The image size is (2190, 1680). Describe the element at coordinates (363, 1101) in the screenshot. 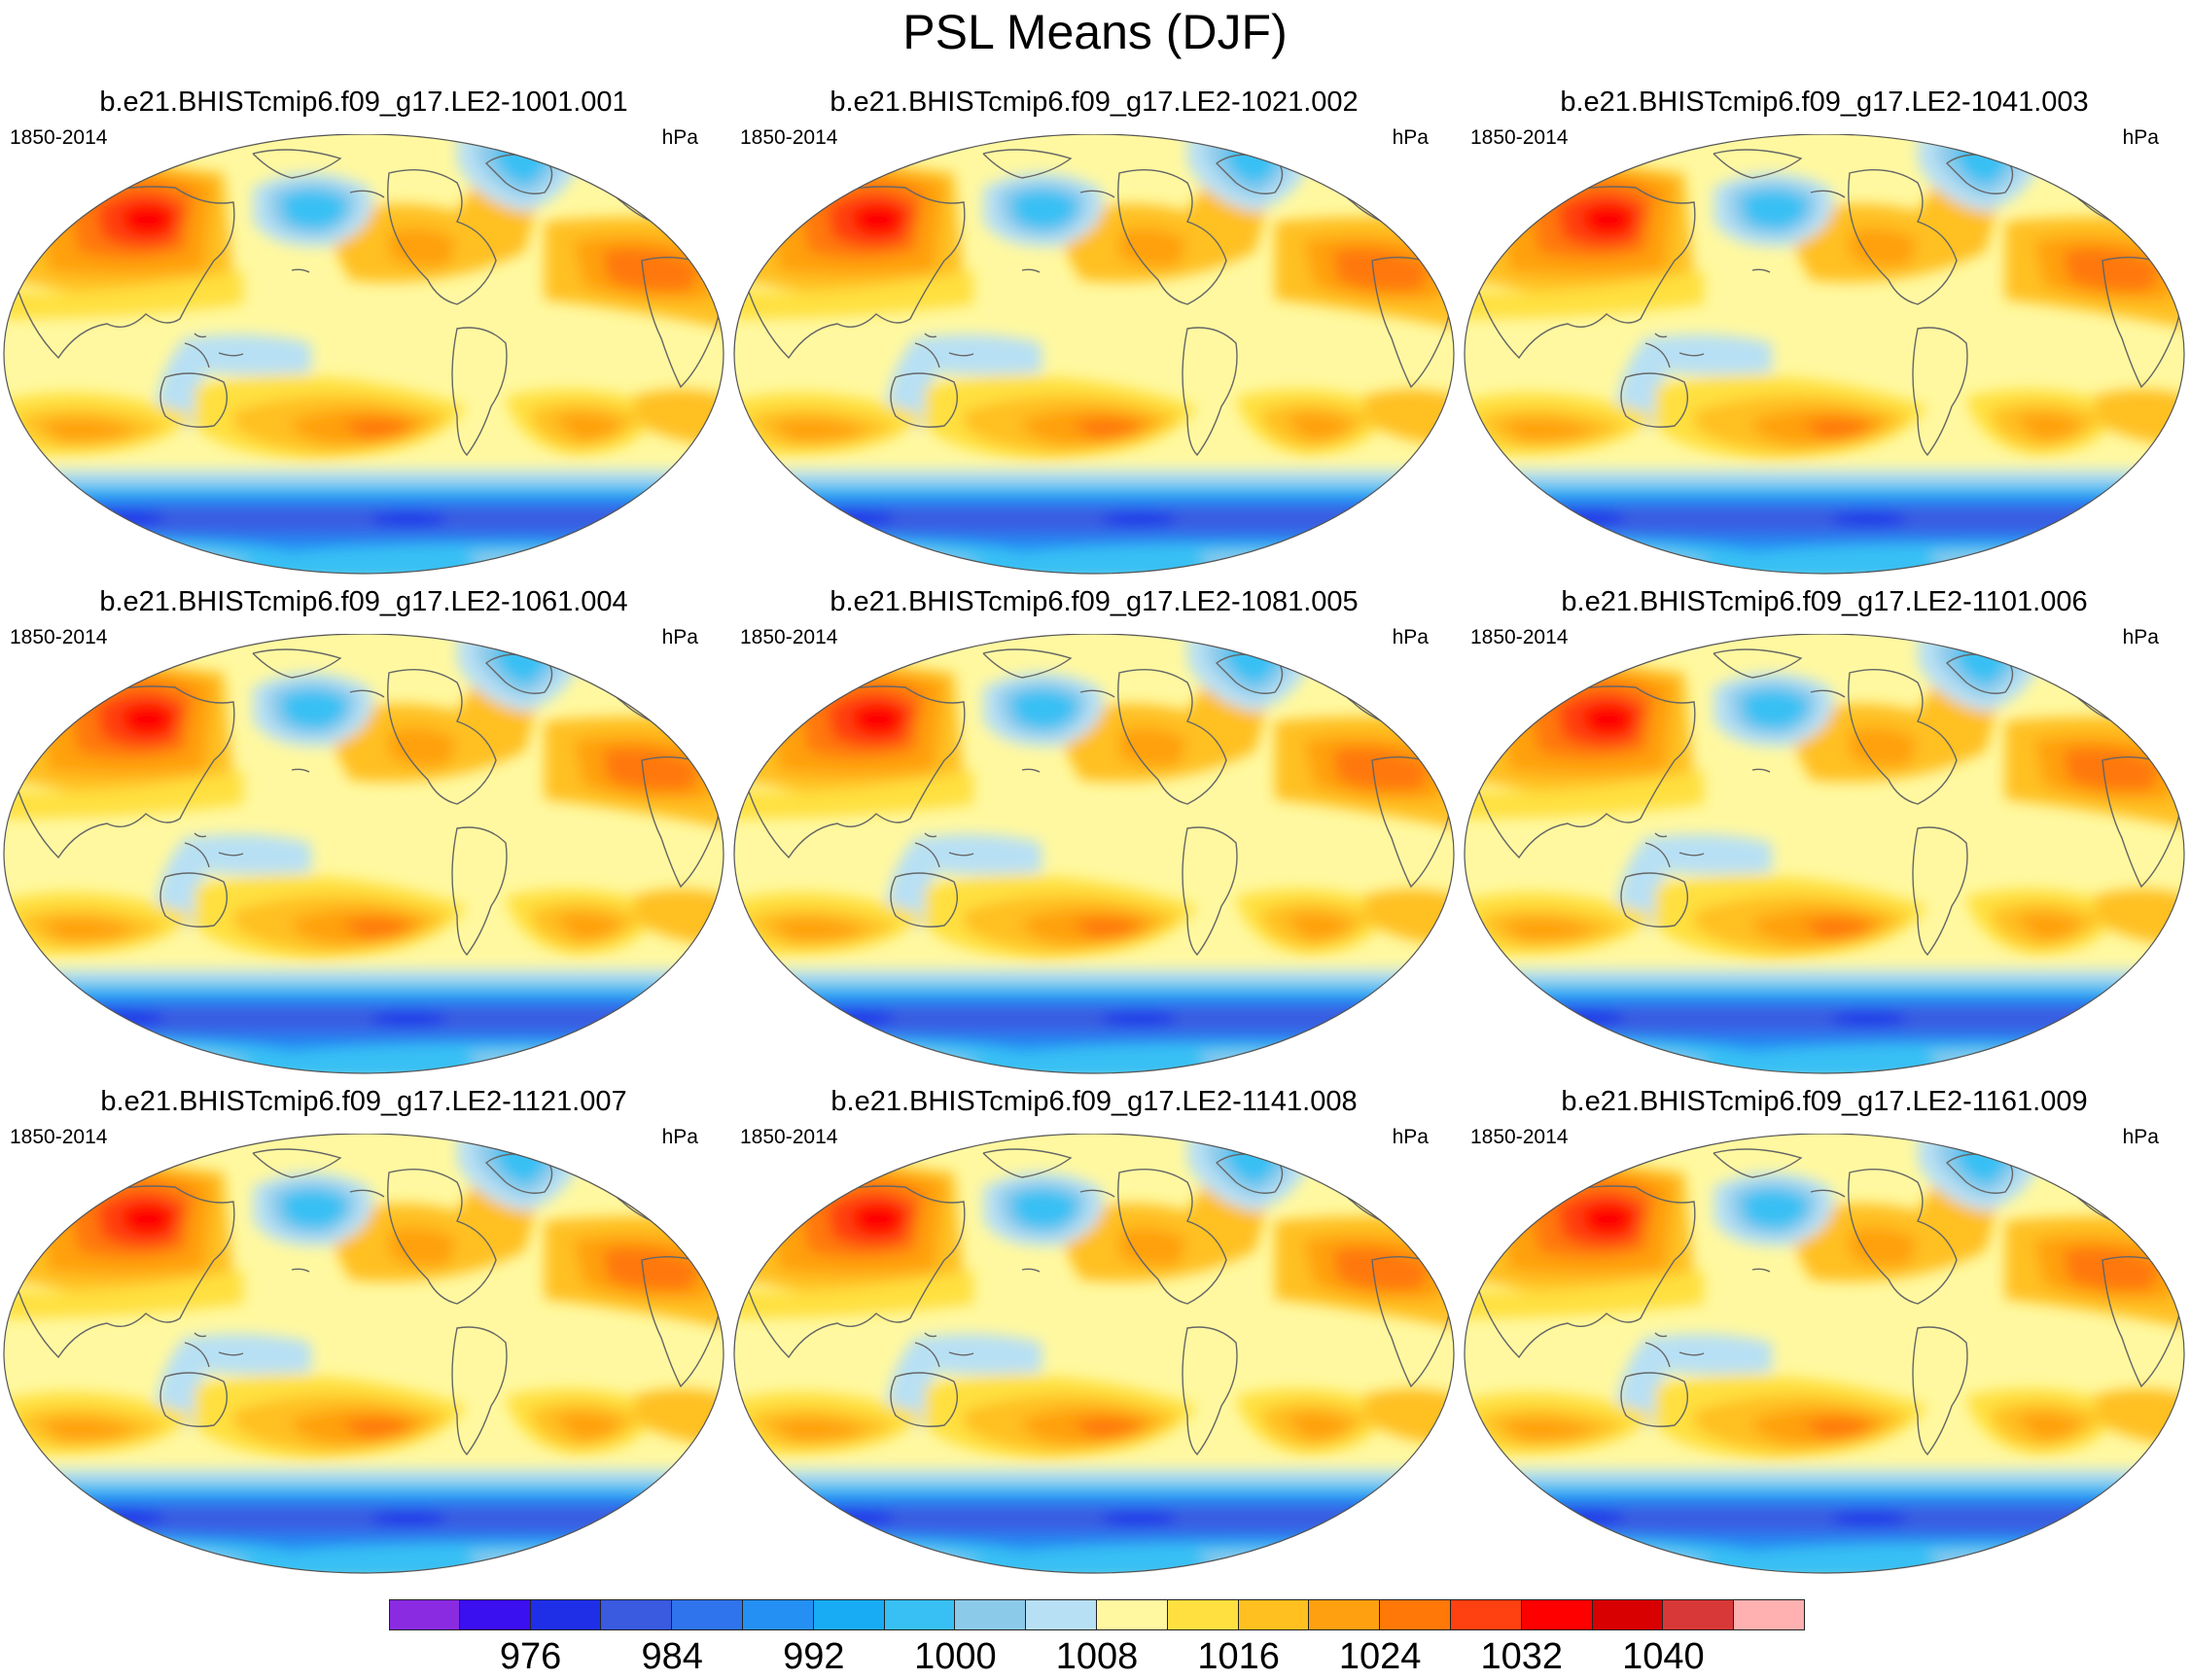

I see `panel-title: b.e21.BHISTcmip6.f09_g17.LE2-1121.007` at that location.